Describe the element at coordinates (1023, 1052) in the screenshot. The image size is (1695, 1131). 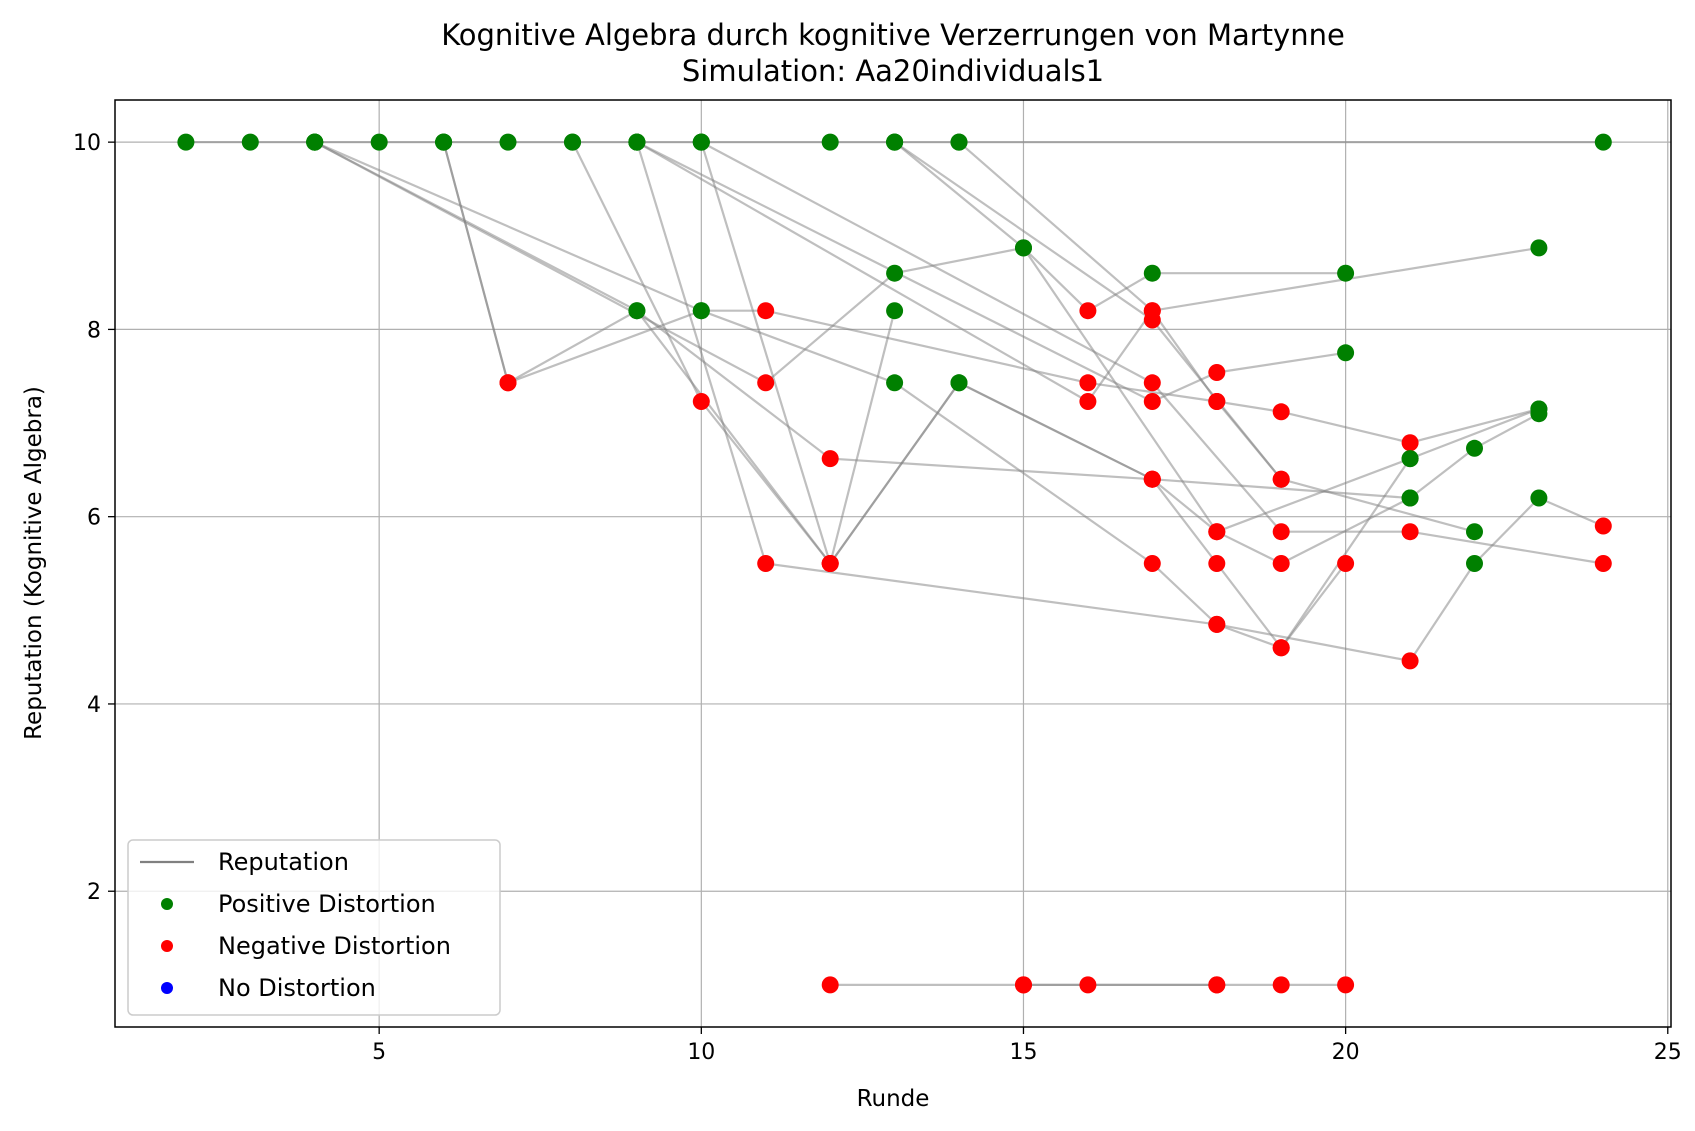
I see `x-tick-label: 15` at that location.